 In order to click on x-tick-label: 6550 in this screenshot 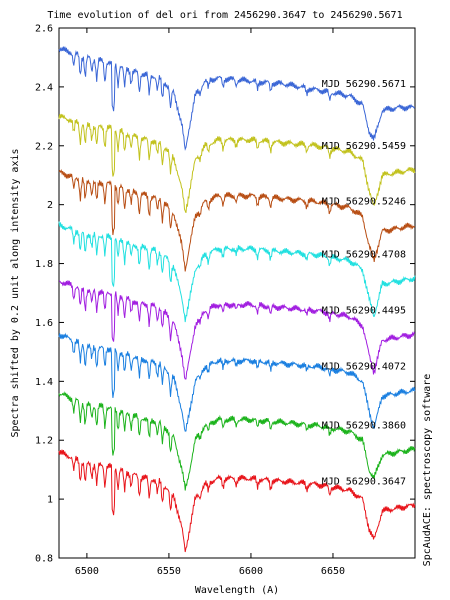, I will do `click(169, 571)`.